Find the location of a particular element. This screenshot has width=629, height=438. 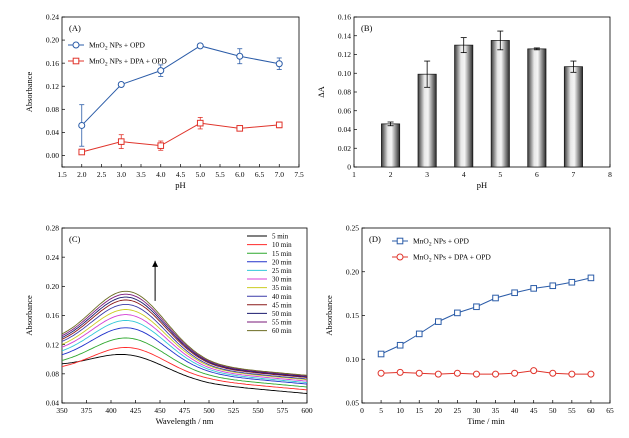

legend-label: 55 min is located at coordinates (282, 323).